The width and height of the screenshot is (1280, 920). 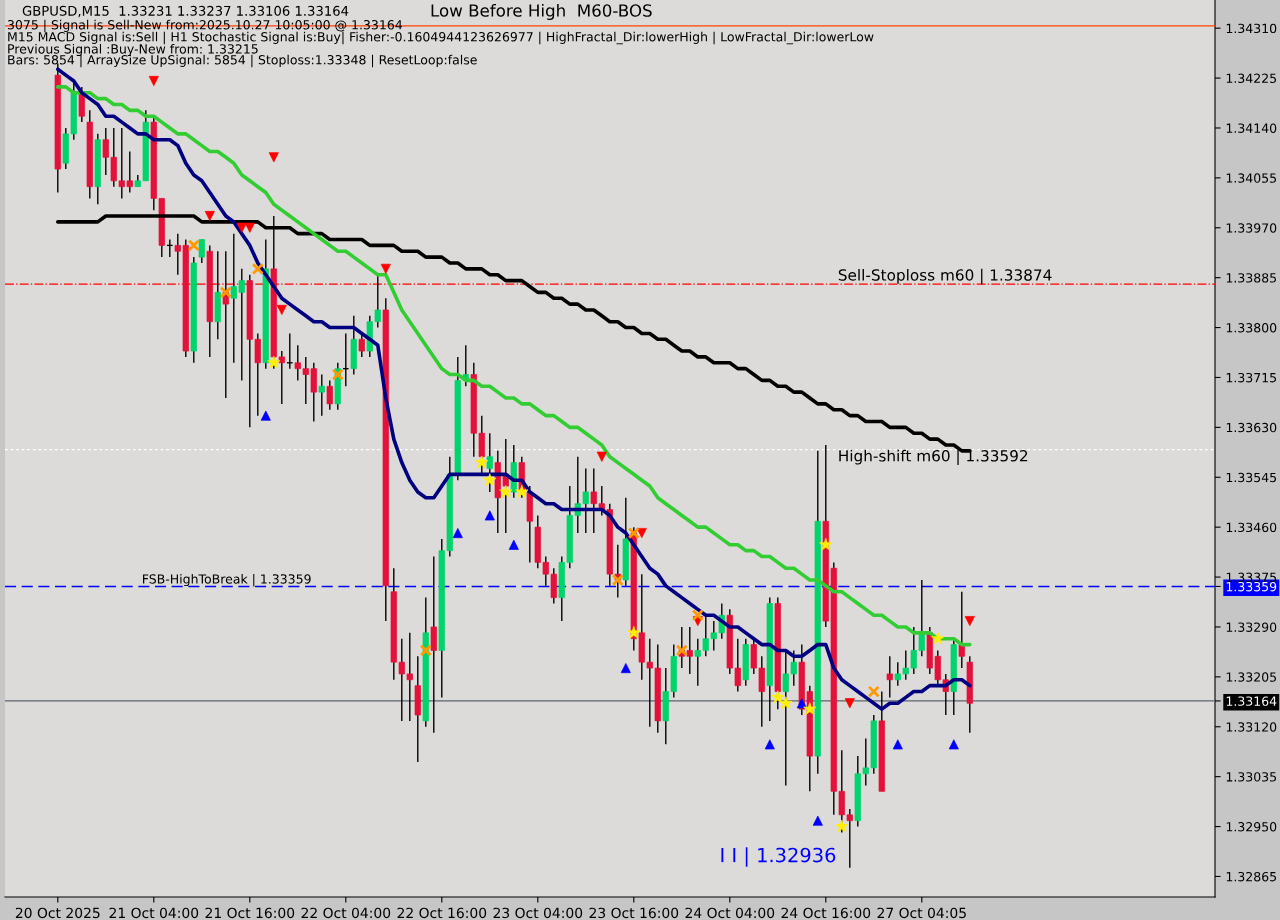 What do you see at coordinates (826, 913) in the screenshot?
I see `x-tick-label: 24 Oct 16:00` at bounding box center [826, 913].